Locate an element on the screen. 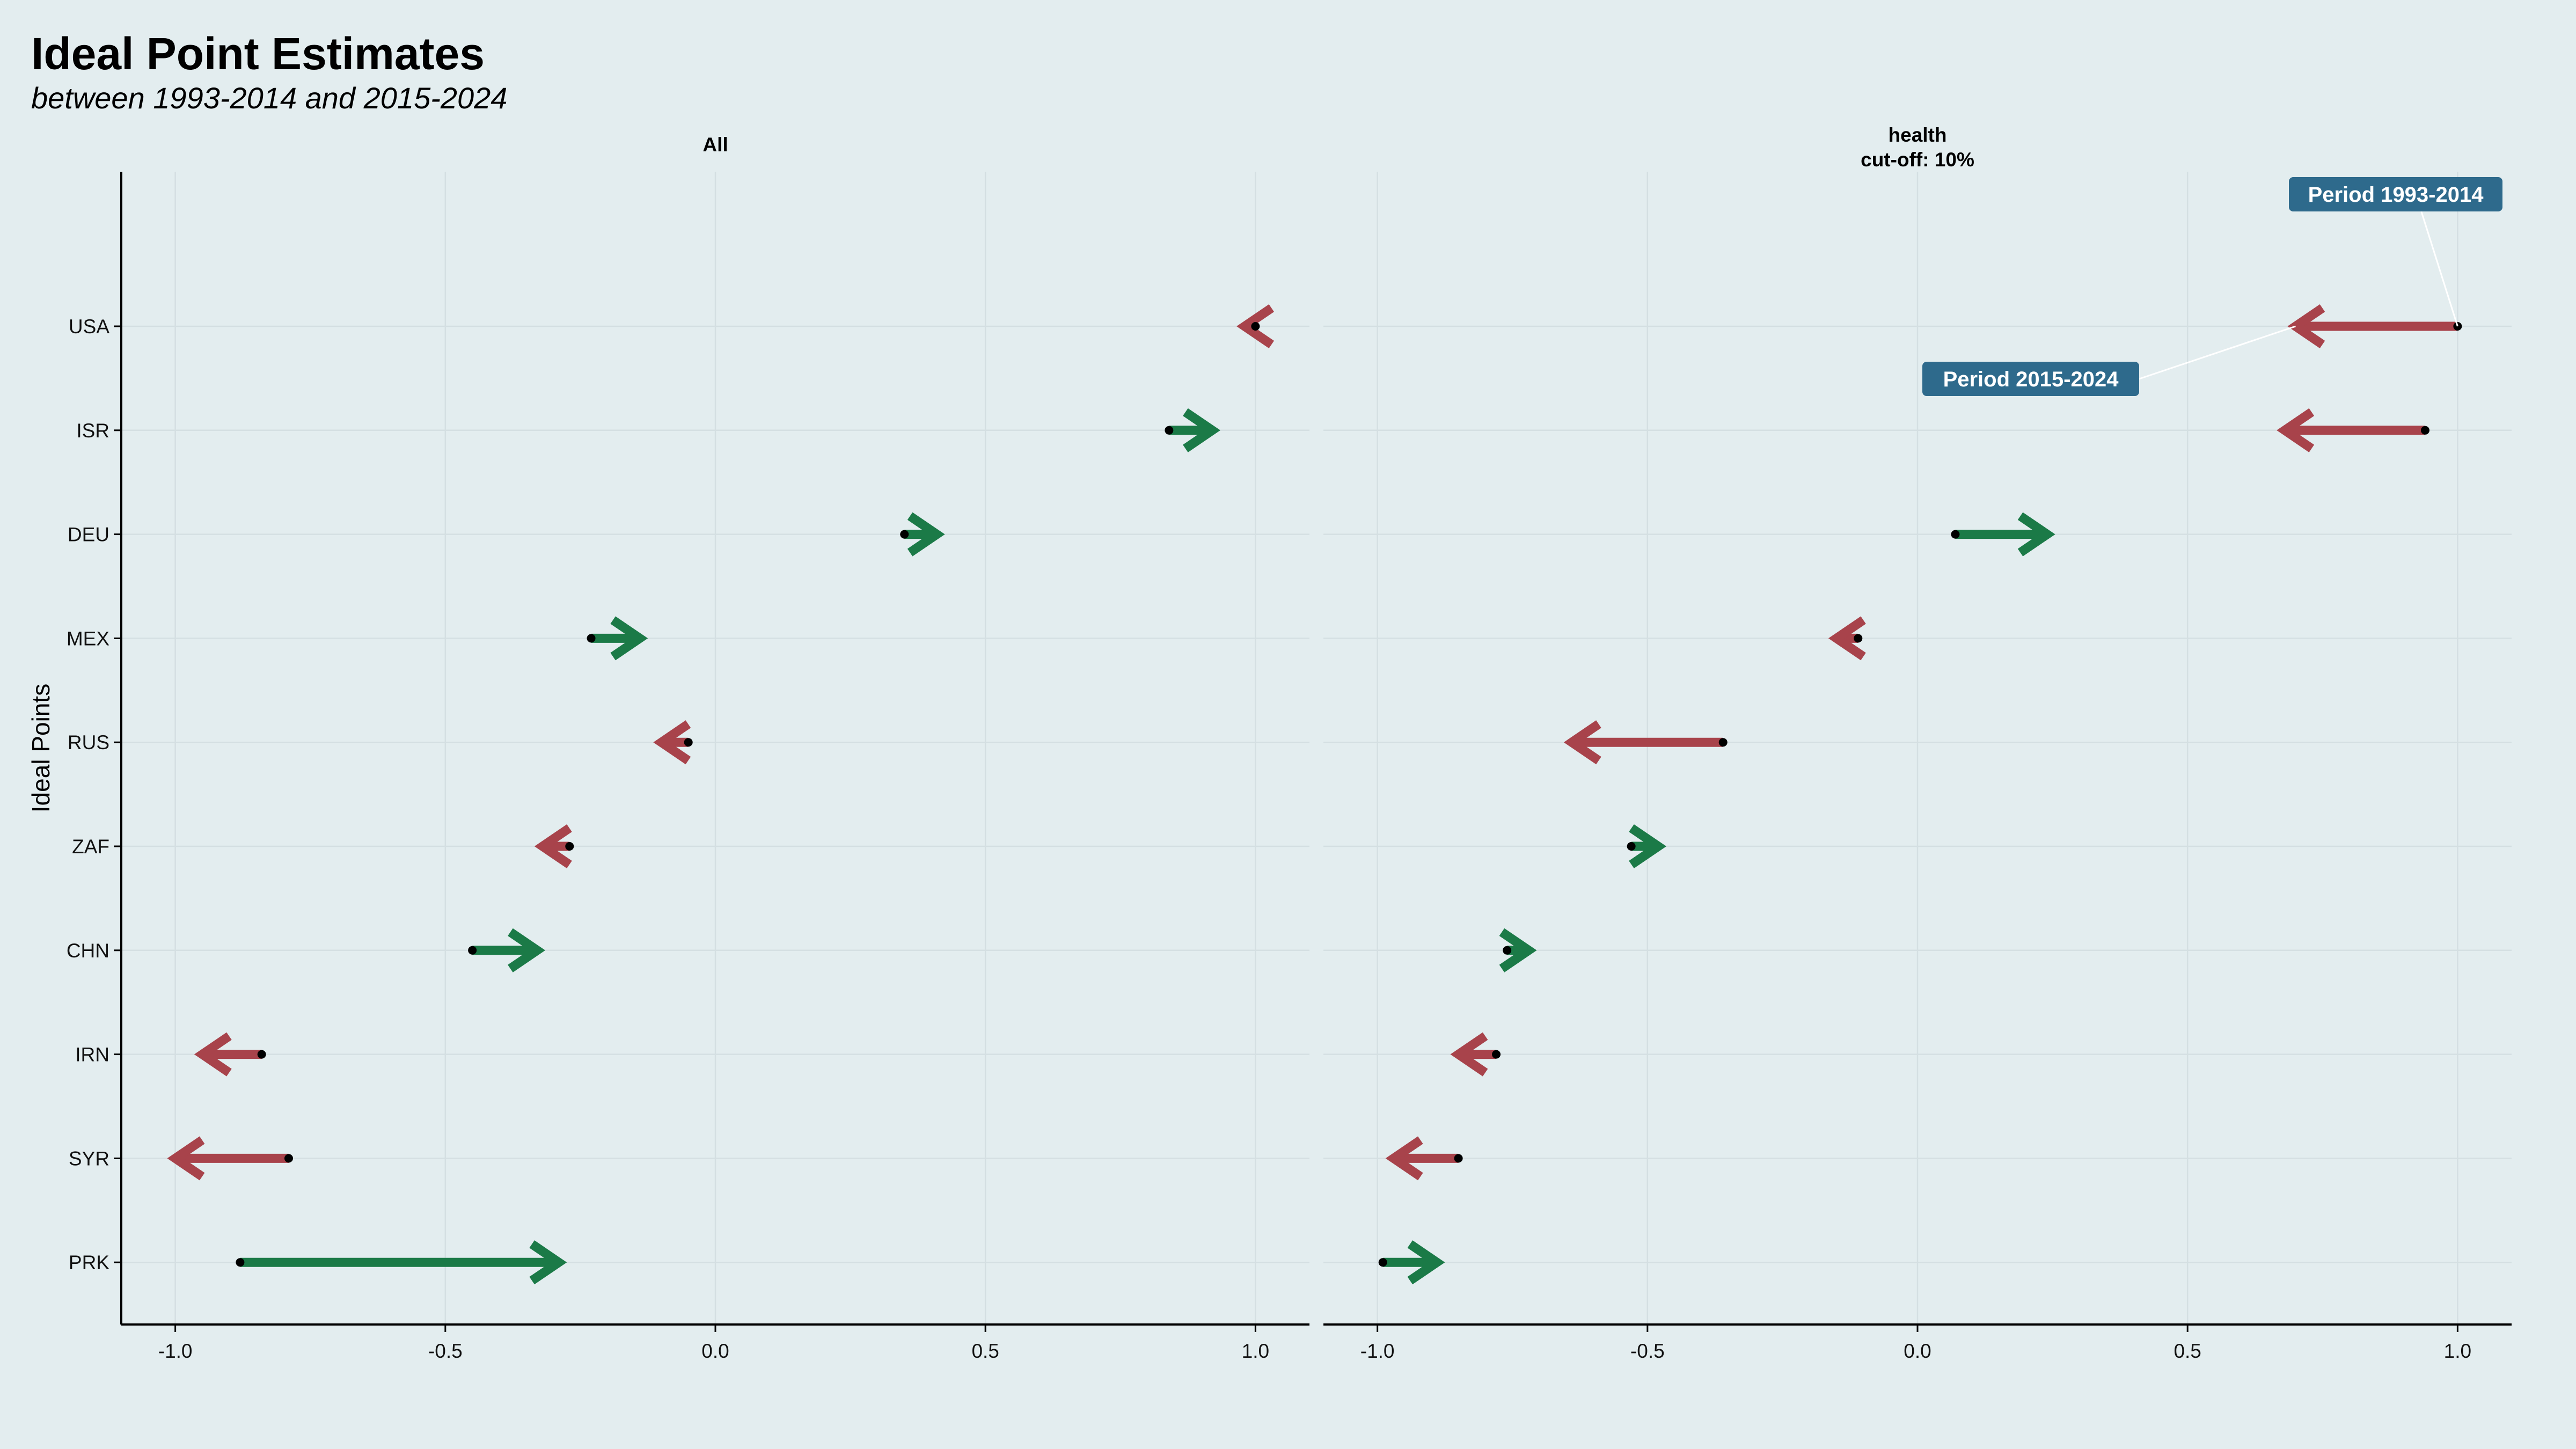 The height and width of the screenshot is (1449, 2576). arrow-head-All-RUS is located at coordinates (672, 742).